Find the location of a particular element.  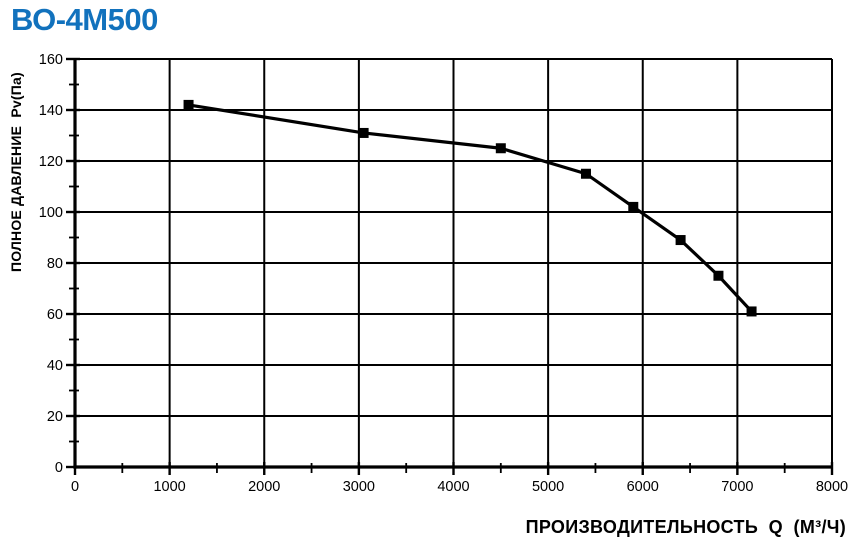

y-tick-label: 0 is located at coordinates (59, 468).